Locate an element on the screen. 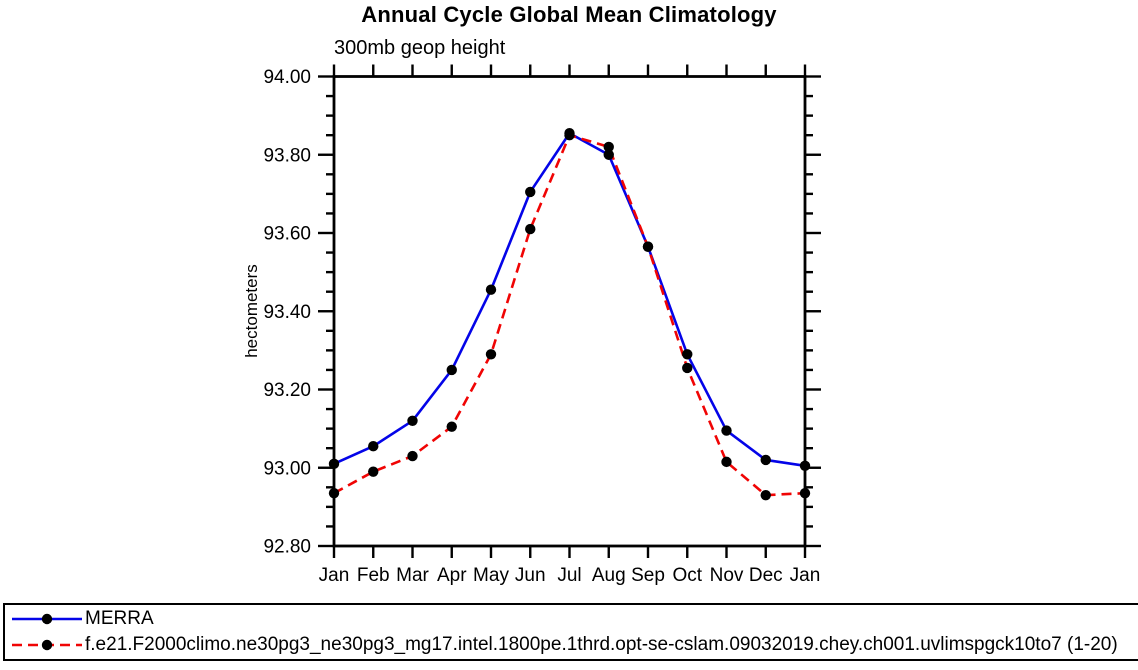  y-tick-label: 94.00 is located at coordinates (287, 77).